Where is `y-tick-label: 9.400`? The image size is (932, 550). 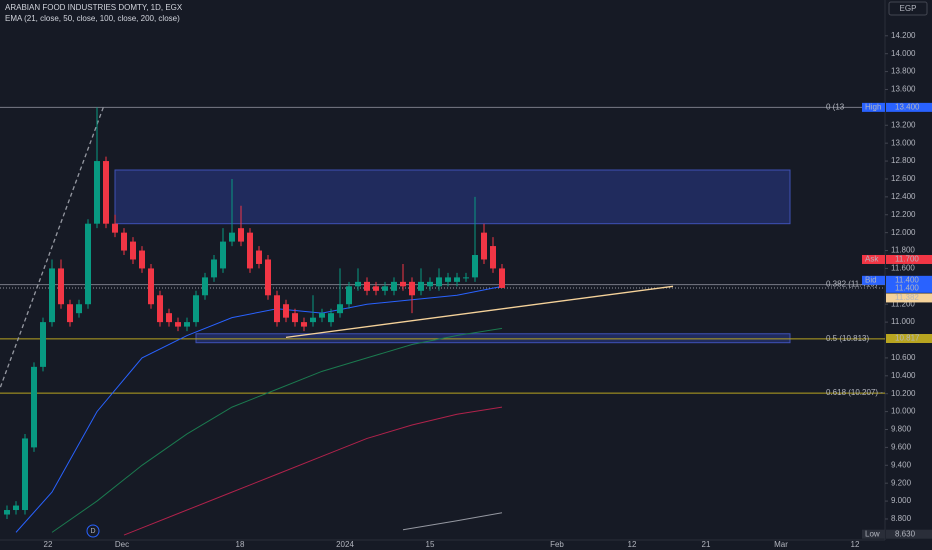
y-tick-label: 9.400 is located at coordinates (901, 464).